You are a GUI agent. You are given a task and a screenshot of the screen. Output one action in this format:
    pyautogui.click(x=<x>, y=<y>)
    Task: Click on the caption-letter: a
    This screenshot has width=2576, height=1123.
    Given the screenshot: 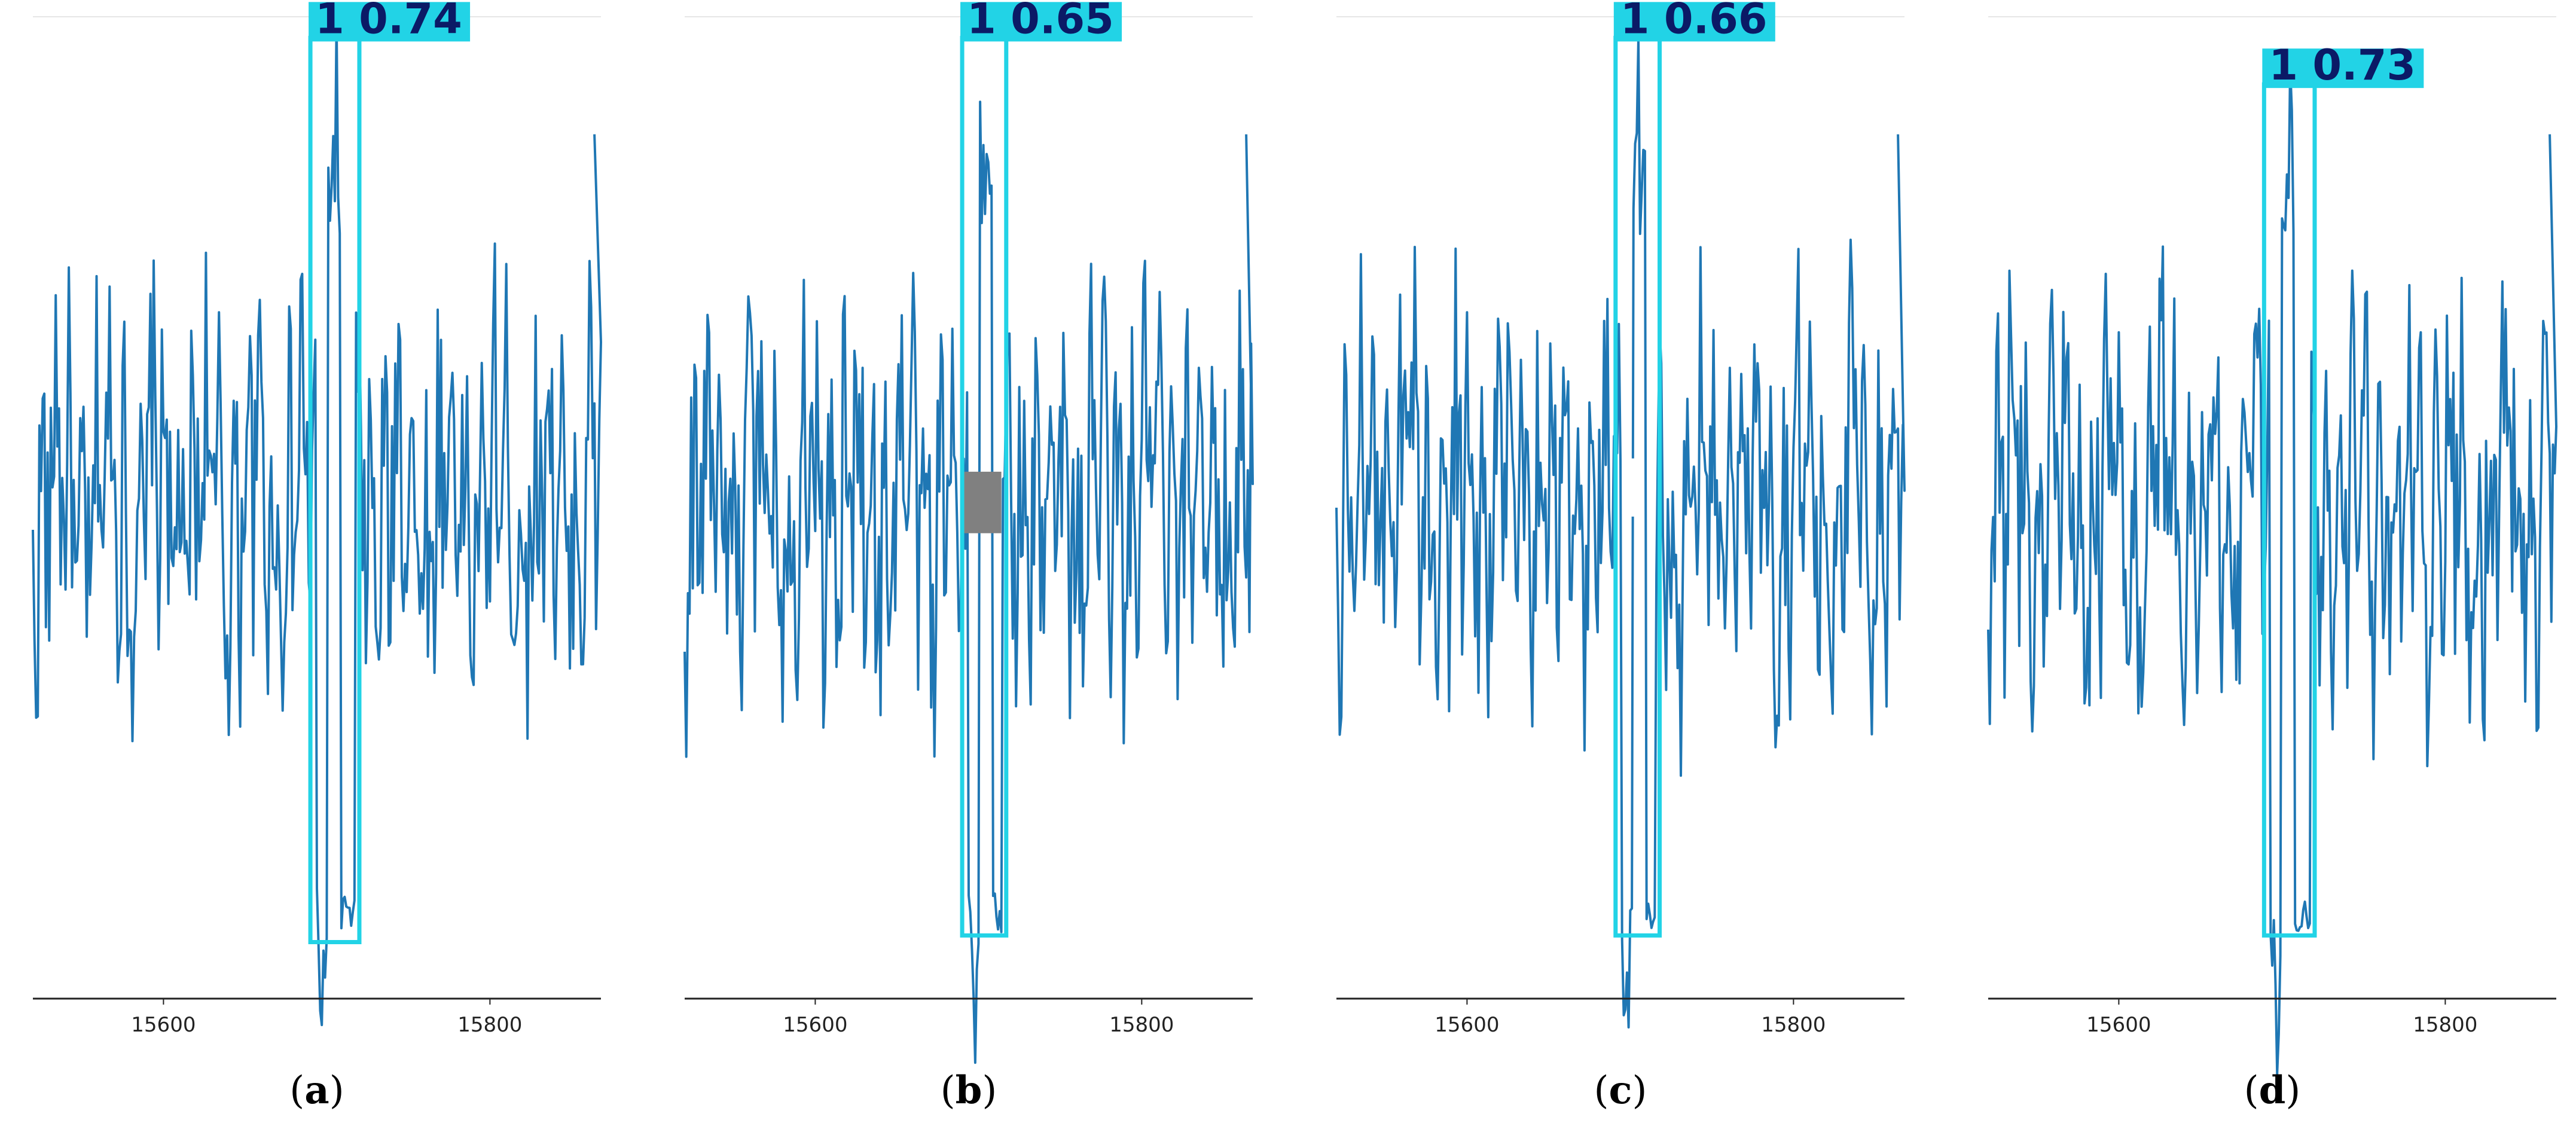 What is the action you would take?
    pyautogui.click(x=316, y=1090)
    